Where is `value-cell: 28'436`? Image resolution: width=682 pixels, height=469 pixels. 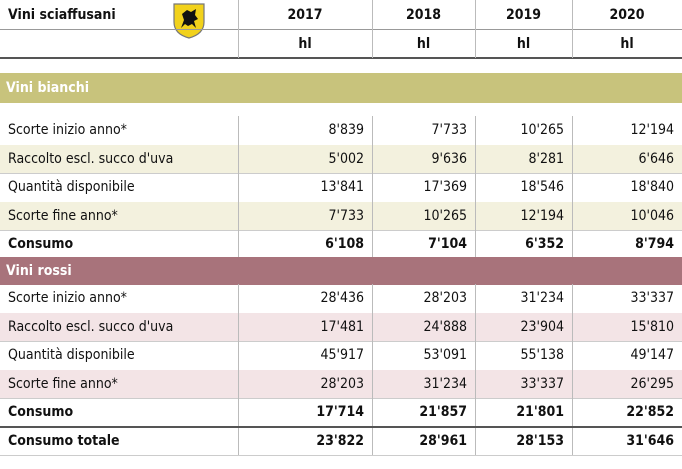 value-cell: 28'436 is located at coordinates (342, 298).